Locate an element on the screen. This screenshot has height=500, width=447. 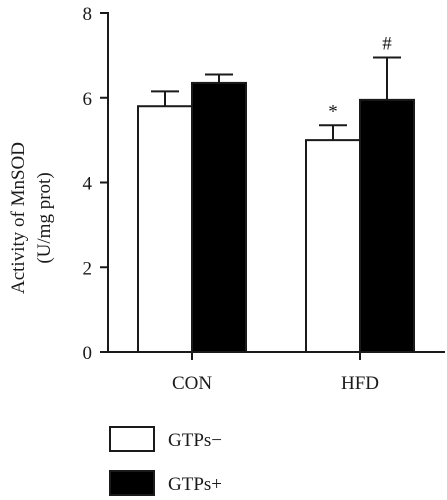
y-axis: 0 2 4 6 8 is located at coordinates (96, 184).